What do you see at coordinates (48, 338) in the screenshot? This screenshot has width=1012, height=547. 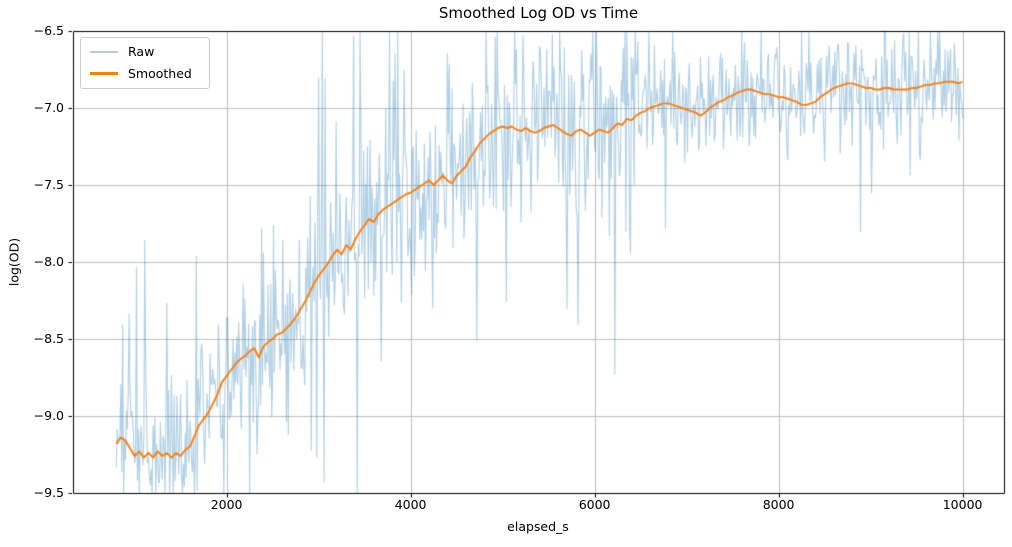 I see `y-tick-label: −8.5` at bounding box center [48, 338].